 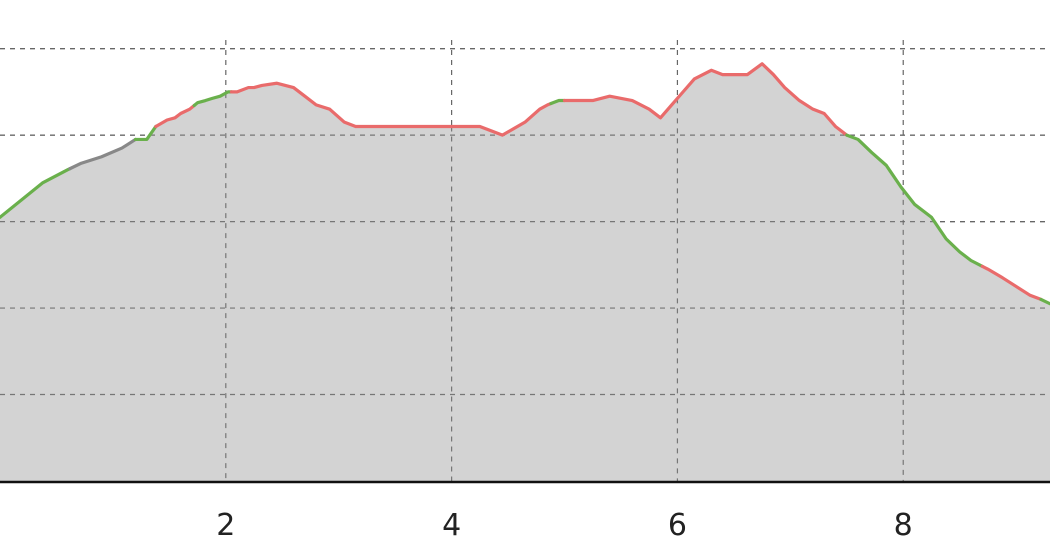 What do you see at coordinates (225, 525) in the screenshot?
I see `x-tick-label: 2` at bounding box center [225, 525].